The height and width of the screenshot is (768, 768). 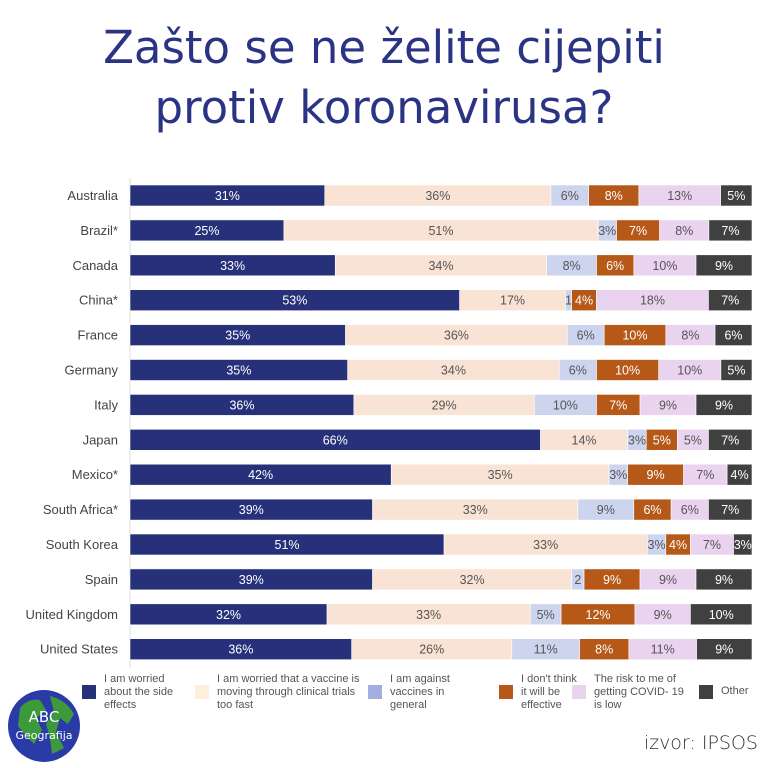 I want to click on title-line-1: Zašto se ne želite cijepiti, so click(x=384, y=47).